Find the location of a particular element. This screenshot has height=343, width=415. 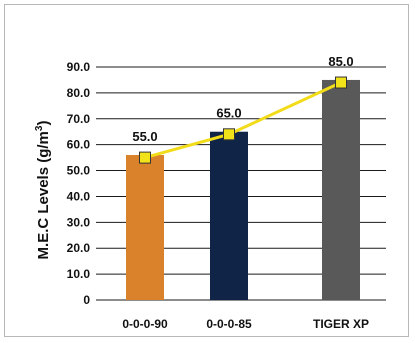

y-tick-label: 50.0 is located at coordinates (79, 171).